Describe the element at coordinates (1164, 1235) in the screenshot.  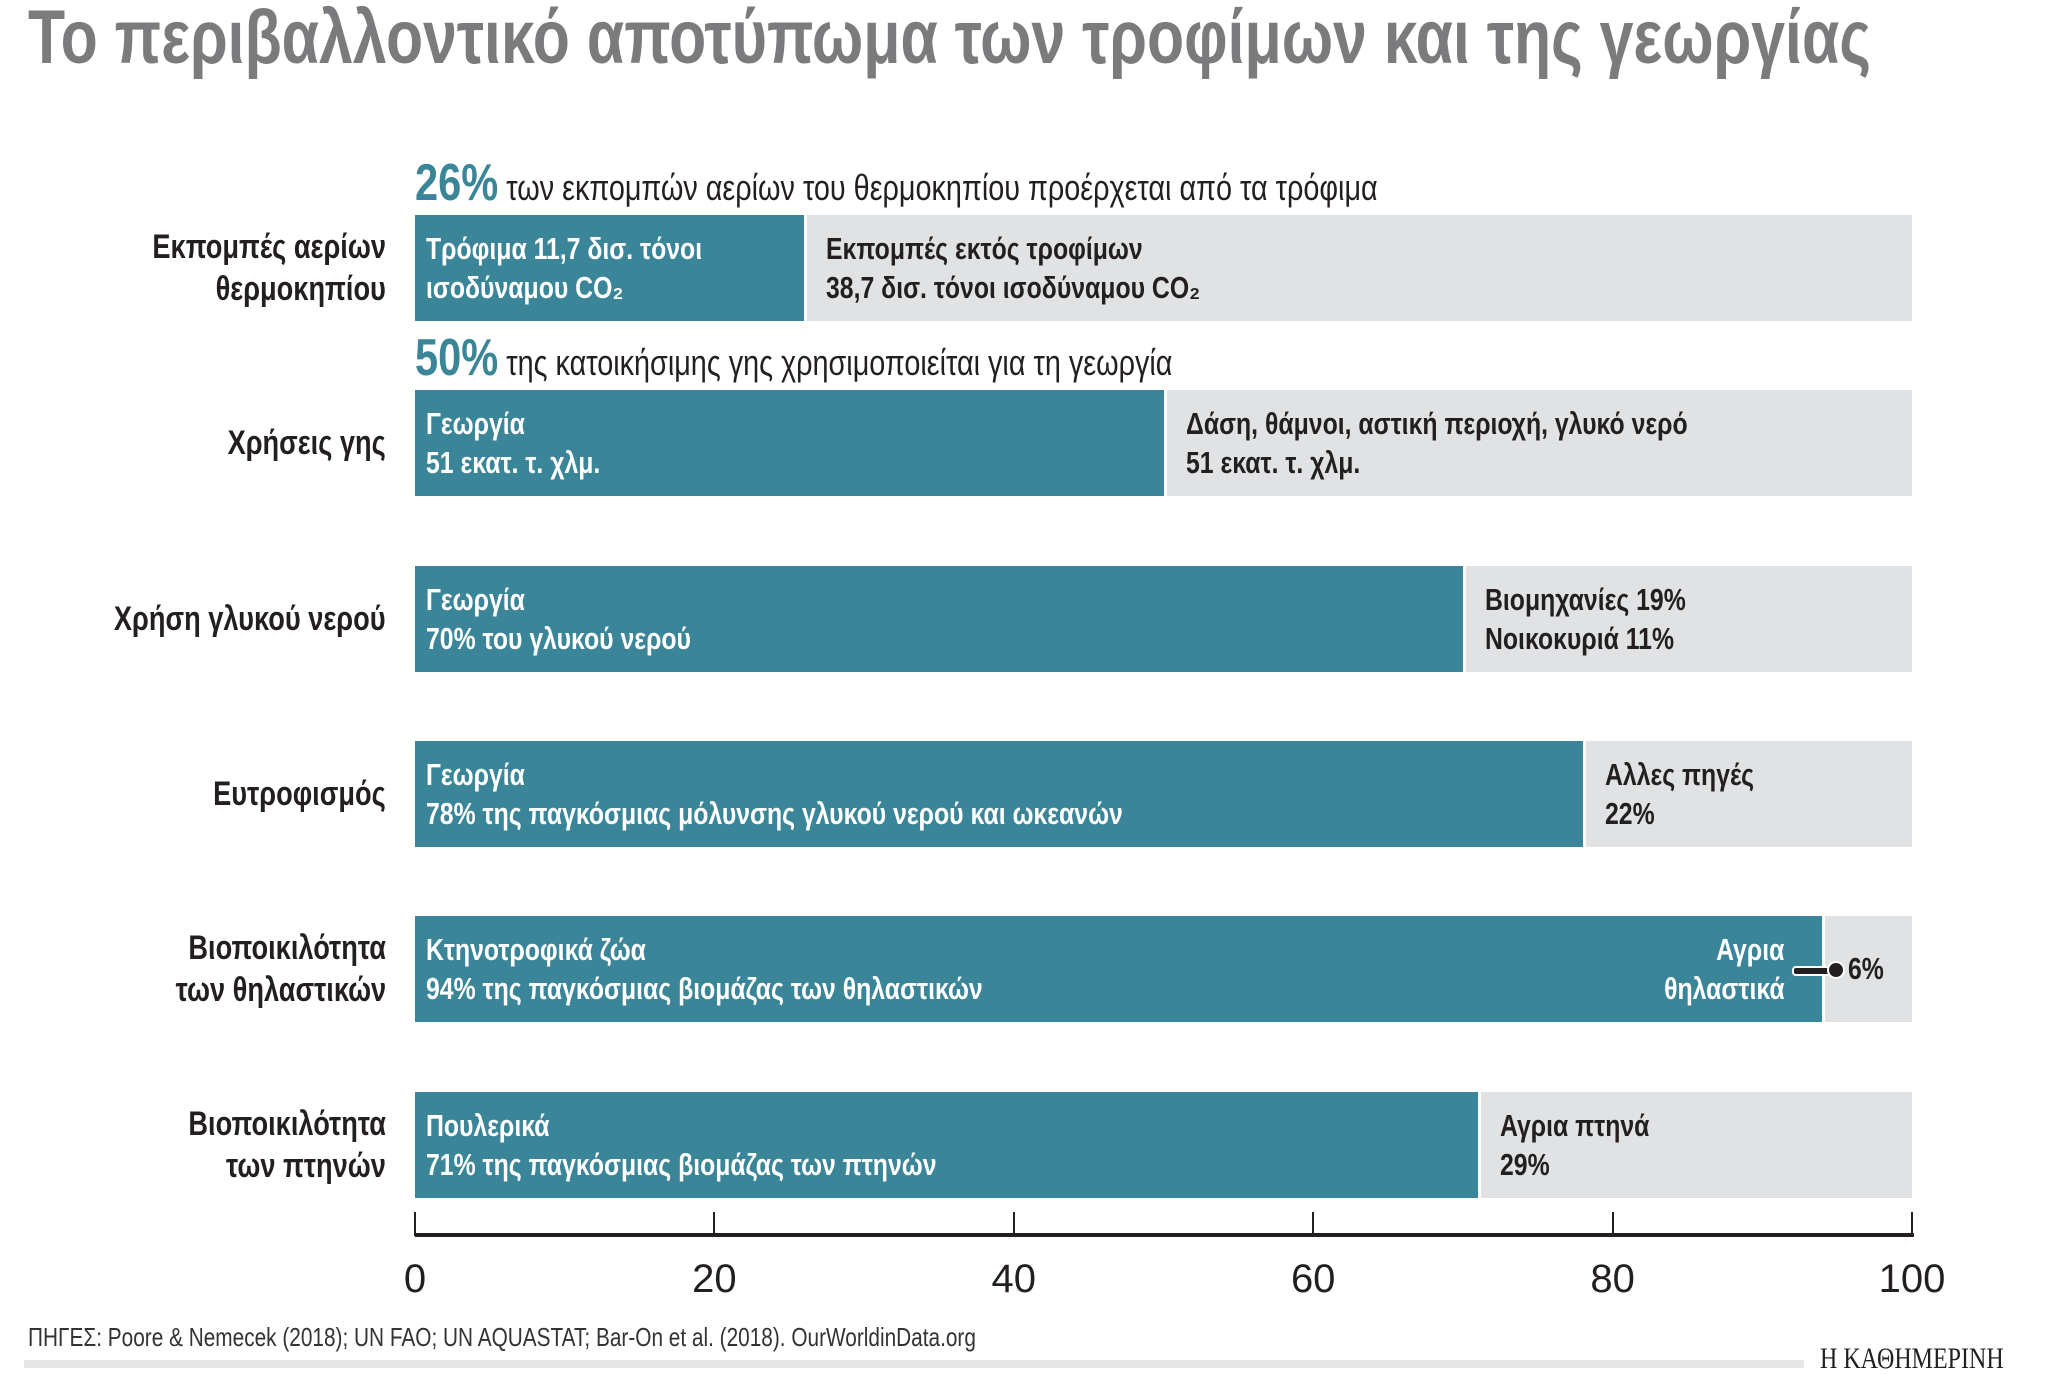
I see `x-axis-line` at that location.